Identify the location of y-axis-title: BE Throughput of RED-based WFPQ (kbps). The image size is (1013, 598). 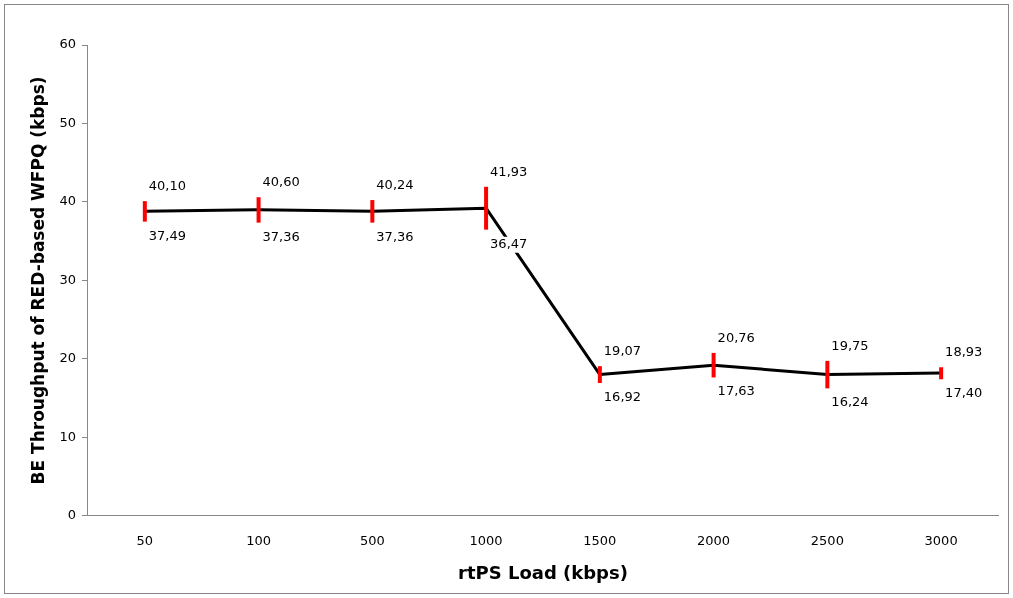
(37, 280).